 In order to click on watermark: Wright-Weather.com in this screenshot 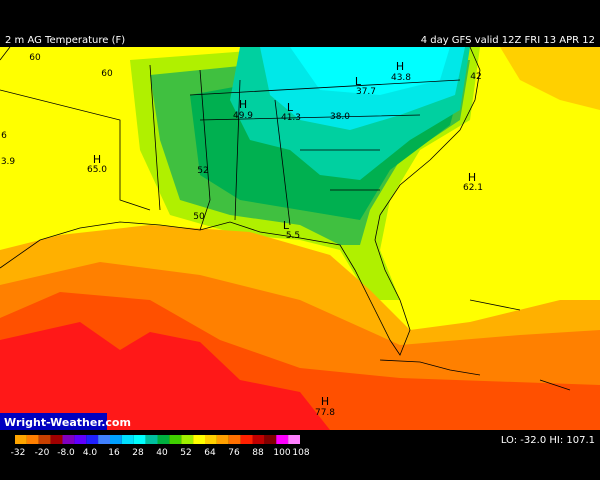, I will do `click(67, 422)`.